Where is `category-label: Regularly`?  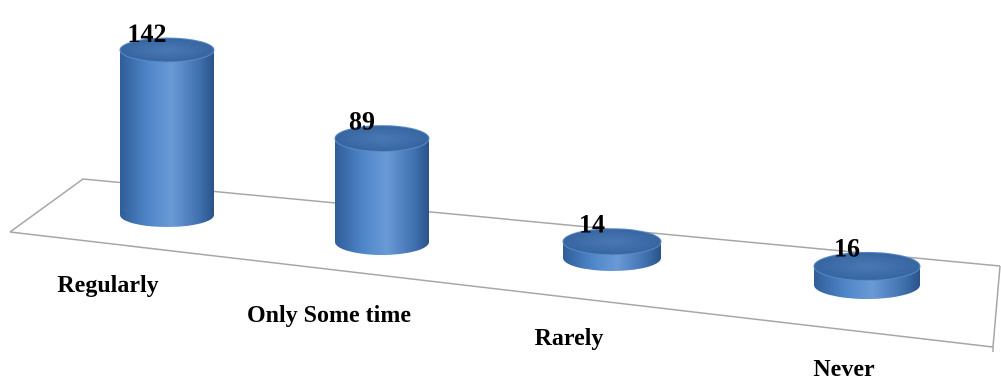 category-label: Regularly is located at coordinates (107, 285).